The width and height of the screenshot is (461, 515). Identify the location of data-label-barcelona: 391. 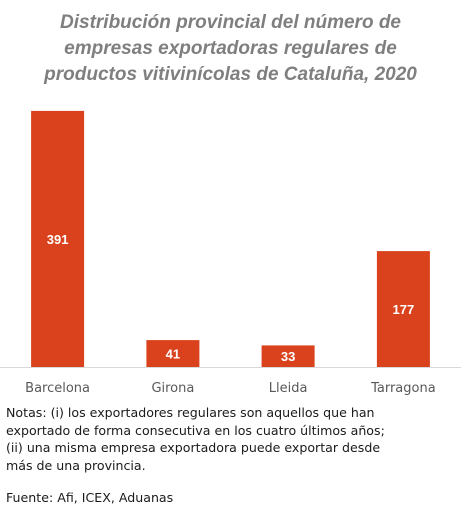
(58, 239).